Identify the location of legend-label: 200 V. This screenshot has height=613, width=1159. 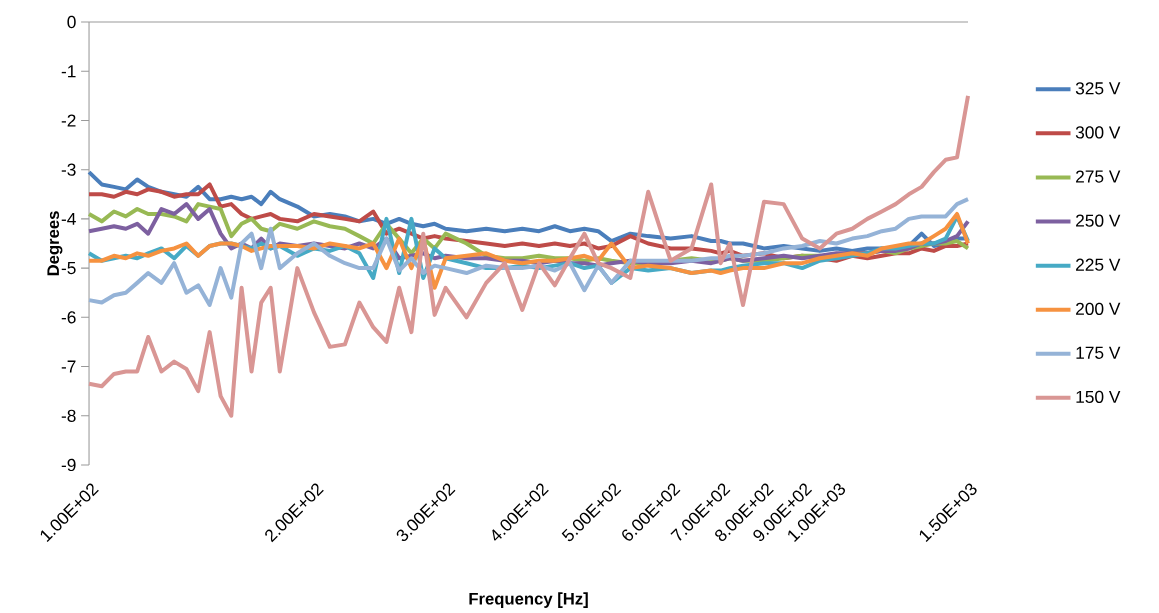
(1098, 308).